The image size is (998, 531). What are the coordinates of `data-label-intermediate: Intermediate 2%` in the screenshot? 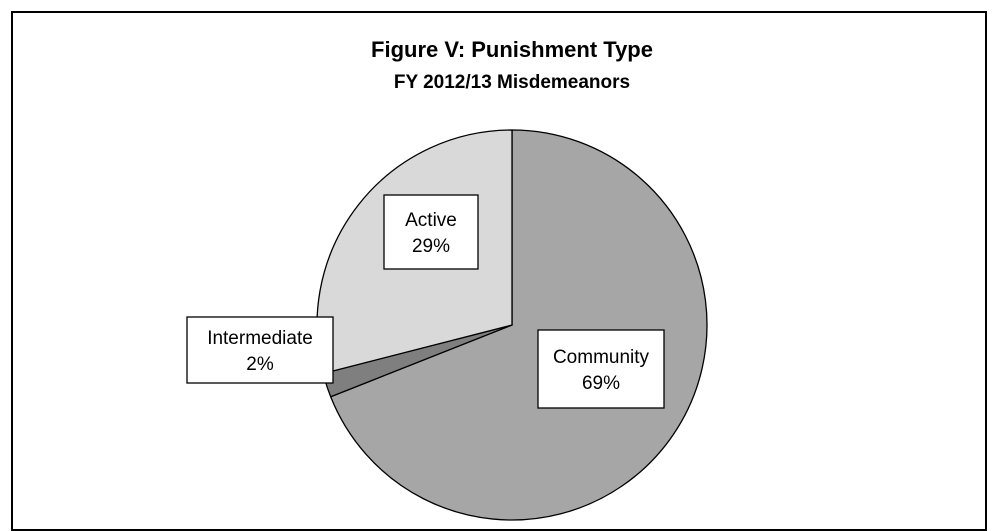 It's located at (260, 350).